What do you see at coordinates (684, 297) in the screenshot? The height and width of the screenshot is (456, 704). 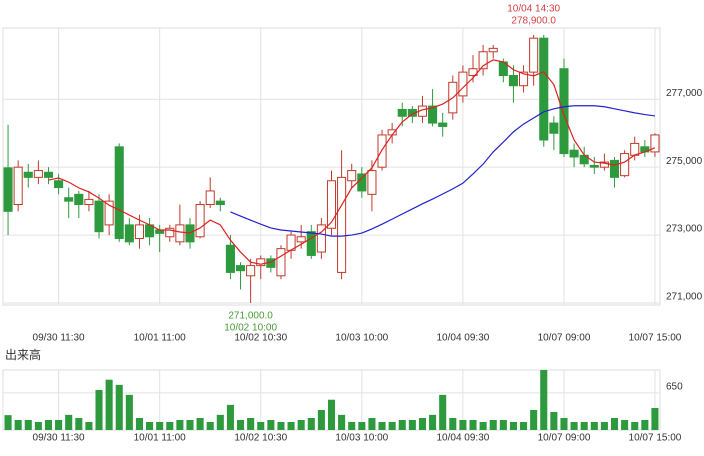 I see `y-tick-label: 271,000` at bounding box center [684, 297].